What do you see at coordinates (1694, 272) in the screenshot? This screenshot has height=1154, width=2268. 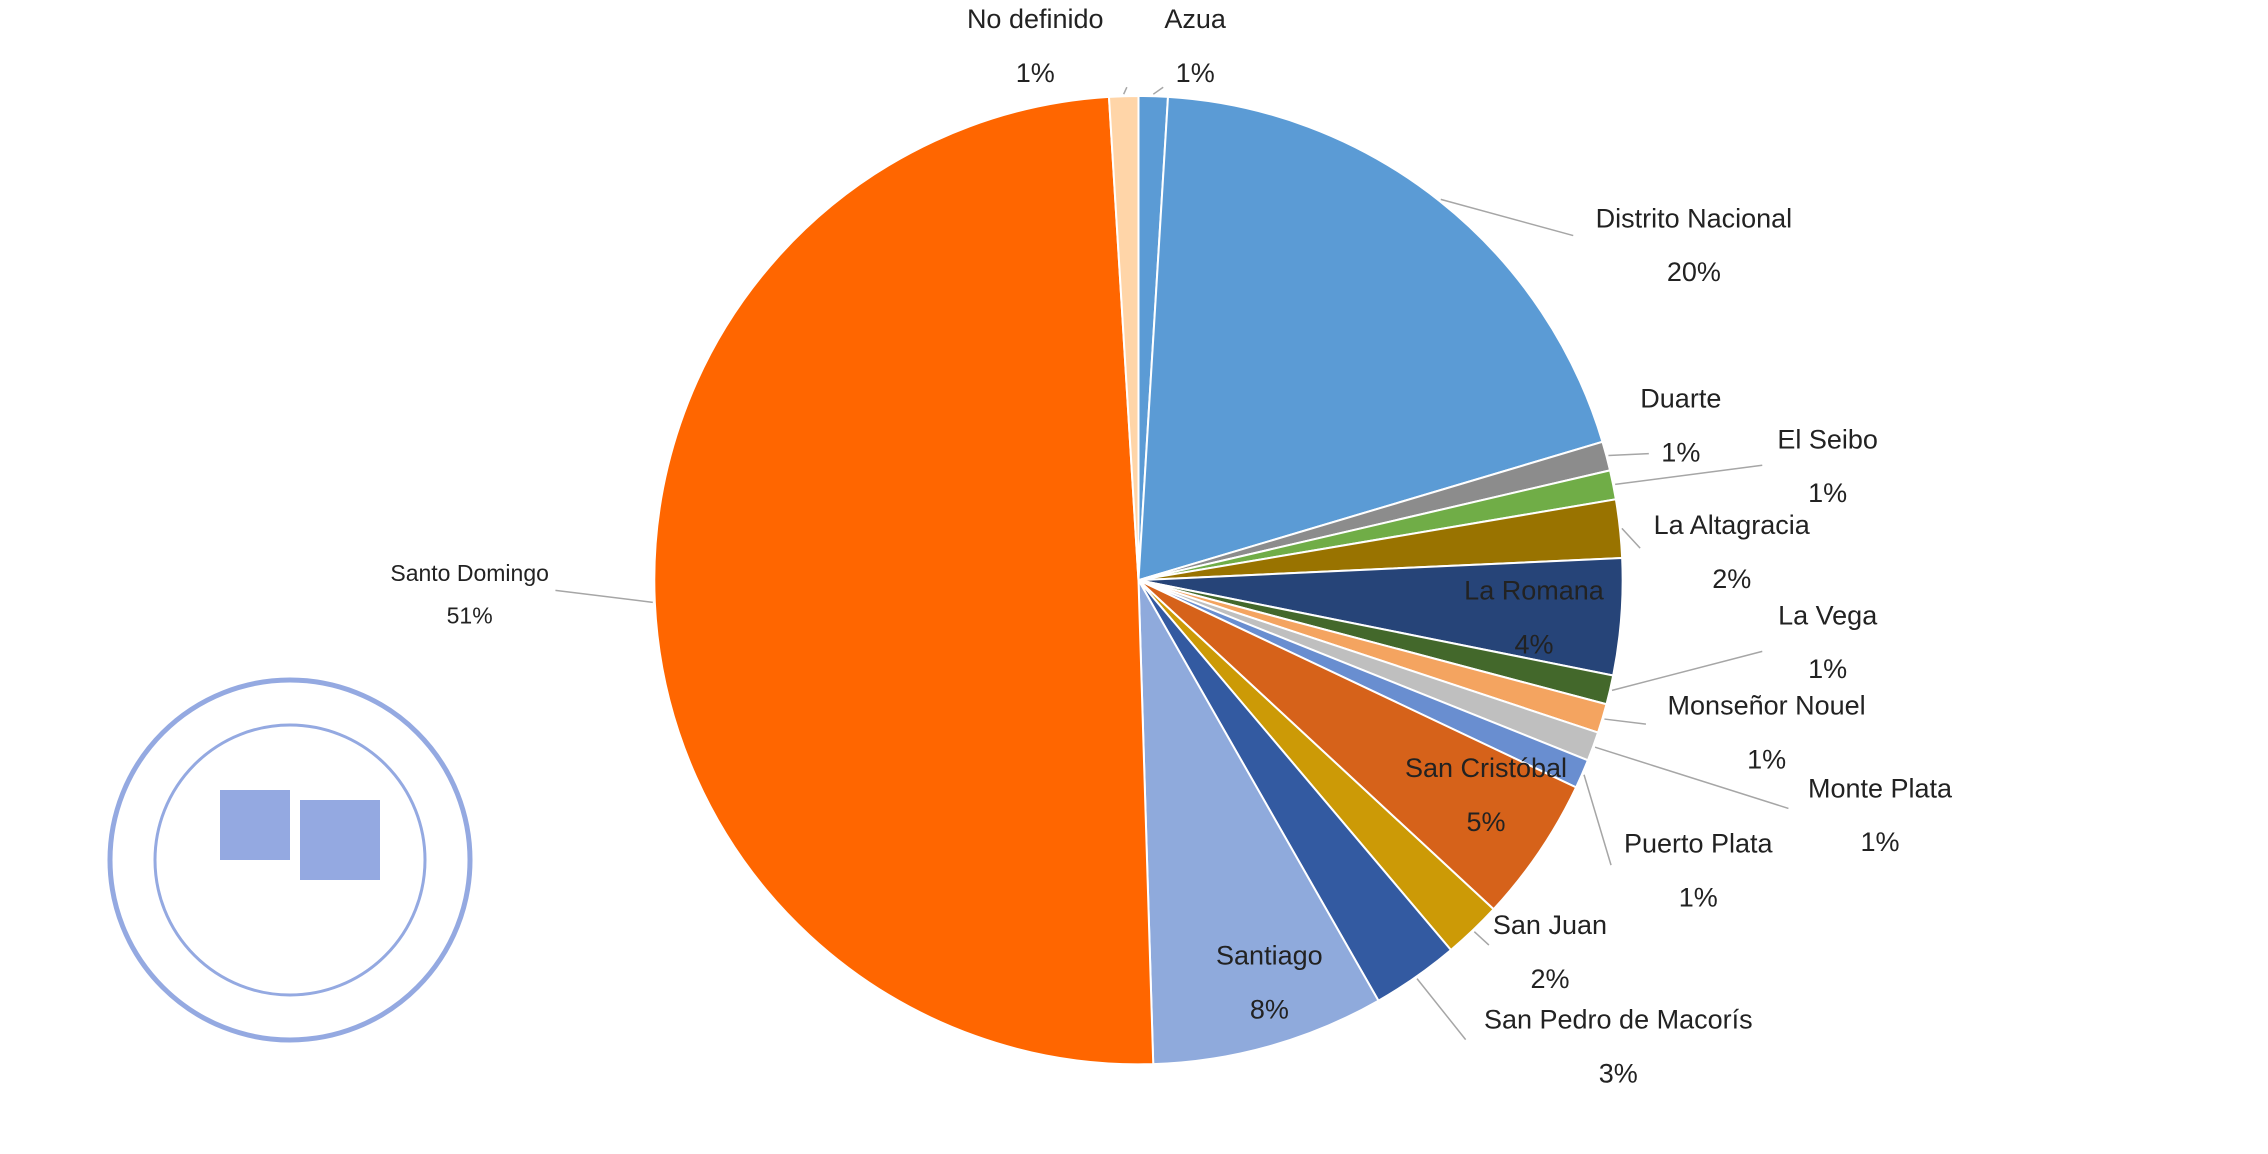 I see `slice-value-label: 20%` at bounding box center [1694, 272].